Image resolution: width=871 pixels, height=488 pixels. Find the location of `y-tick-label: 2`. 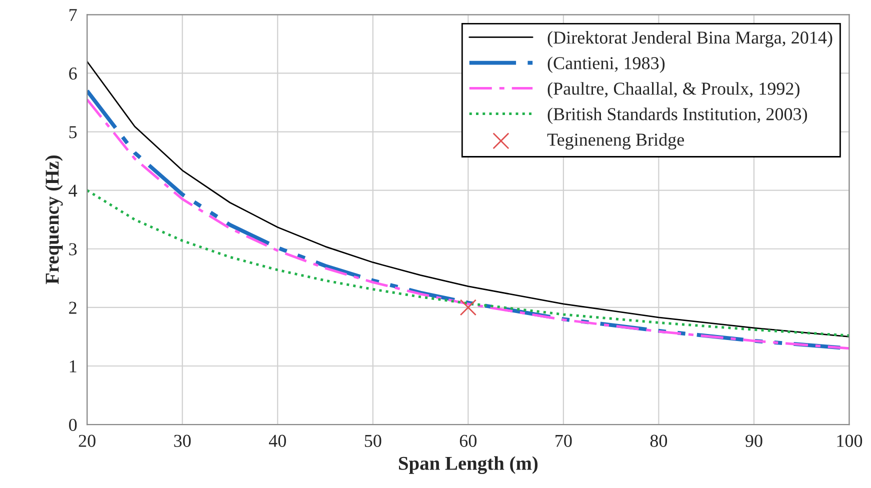

y-tick-label: 2 is located at coordinates (72, 308).